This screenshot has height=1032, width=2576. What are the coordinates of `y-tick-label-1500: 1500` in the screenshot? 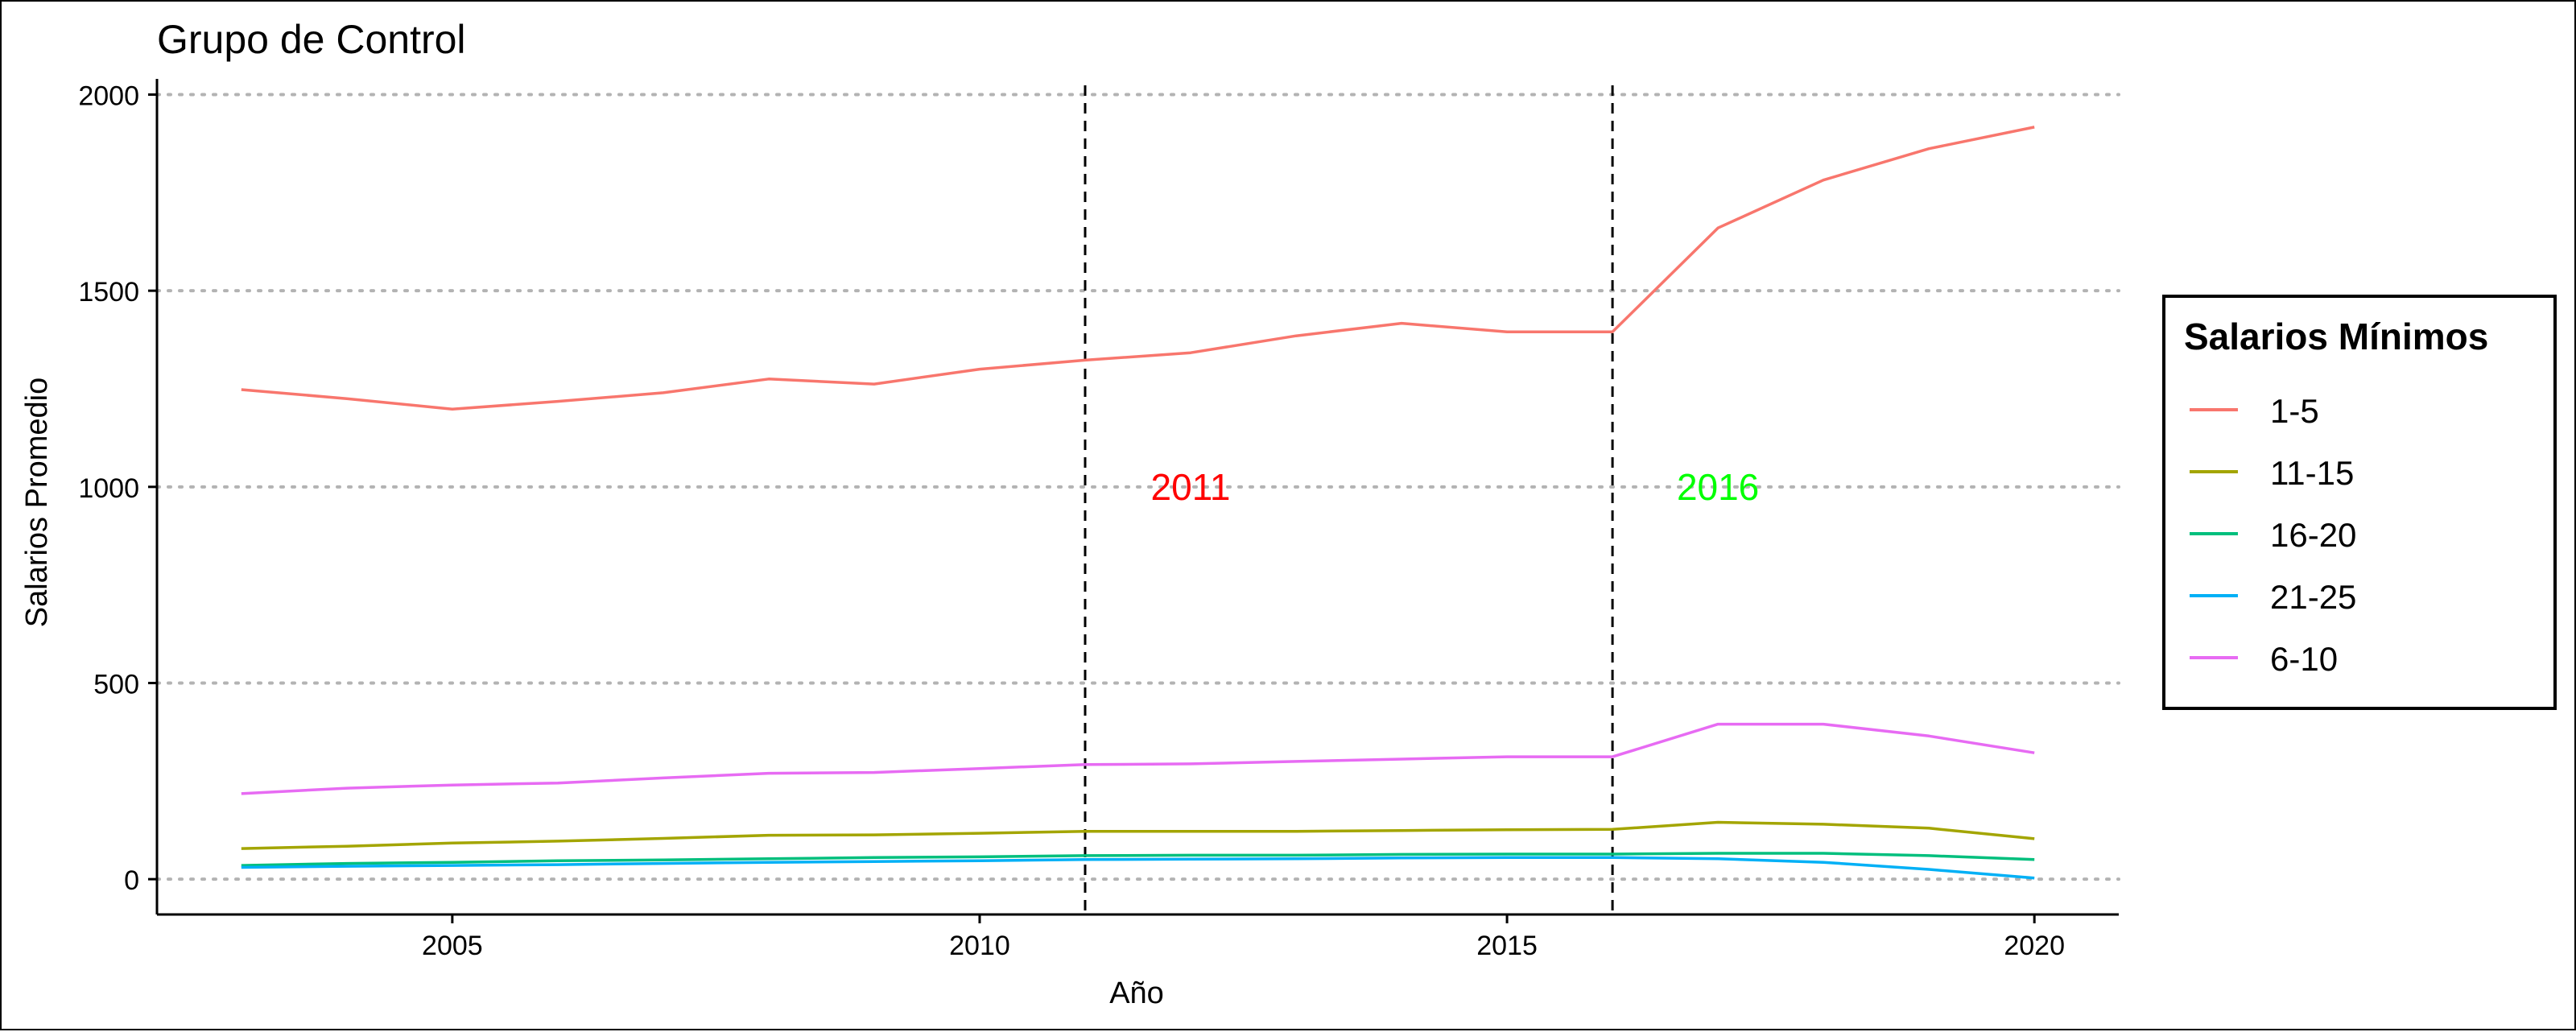 It's located at (108, 292).